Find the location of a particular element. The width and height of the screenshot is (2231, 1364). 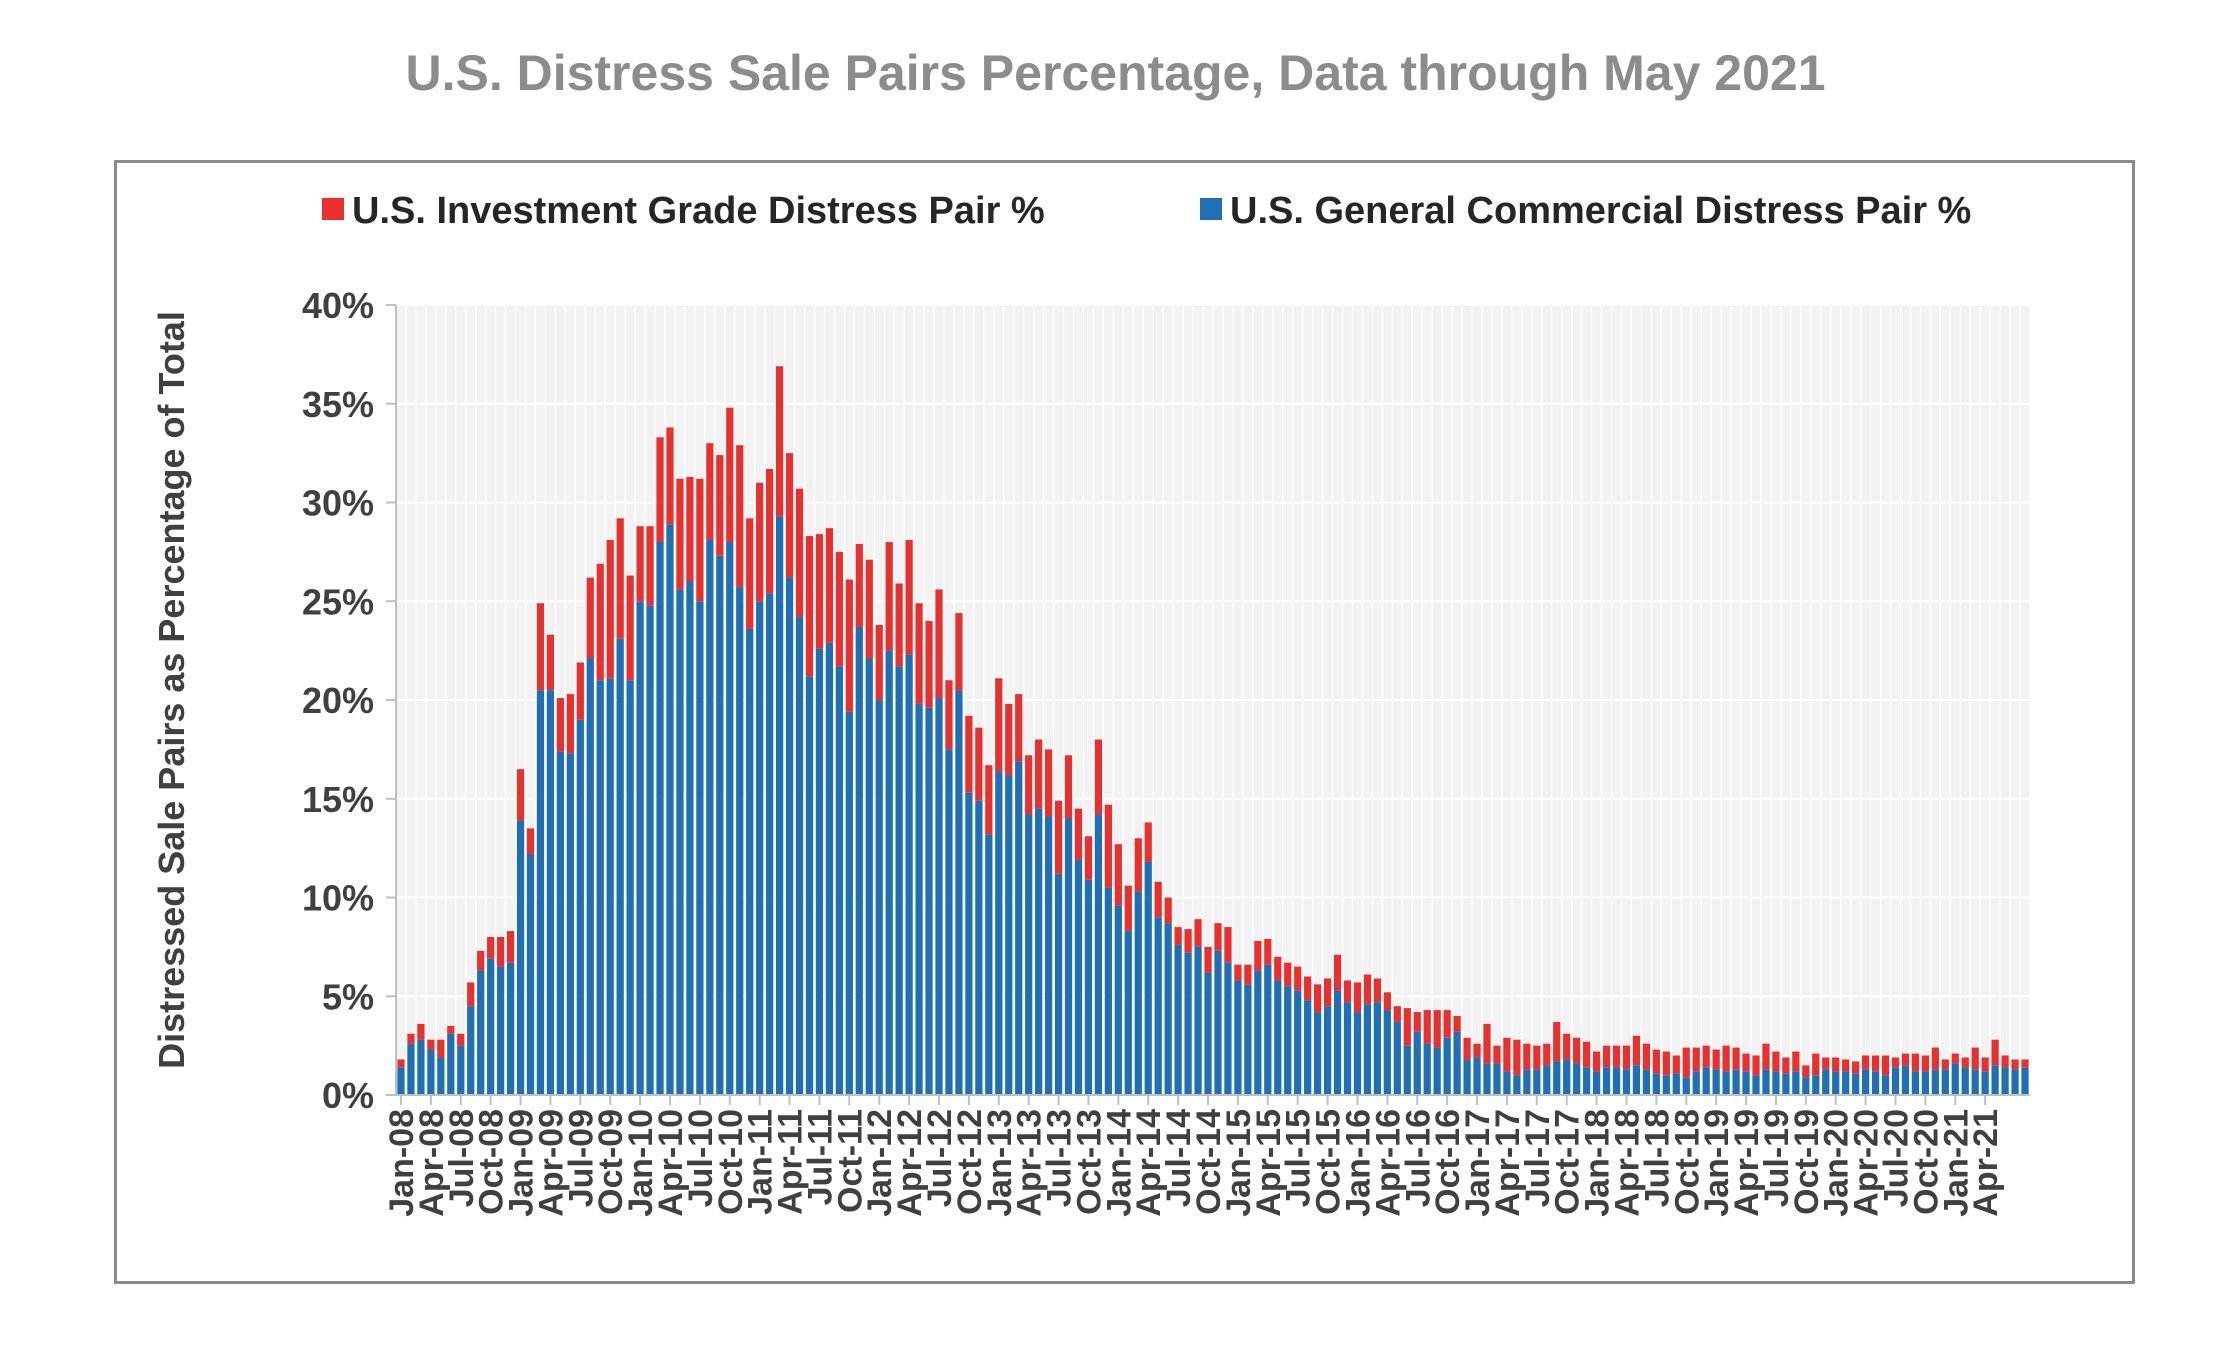

x-tick-label: Jan-13 is located at coordinates (1000, 1163).